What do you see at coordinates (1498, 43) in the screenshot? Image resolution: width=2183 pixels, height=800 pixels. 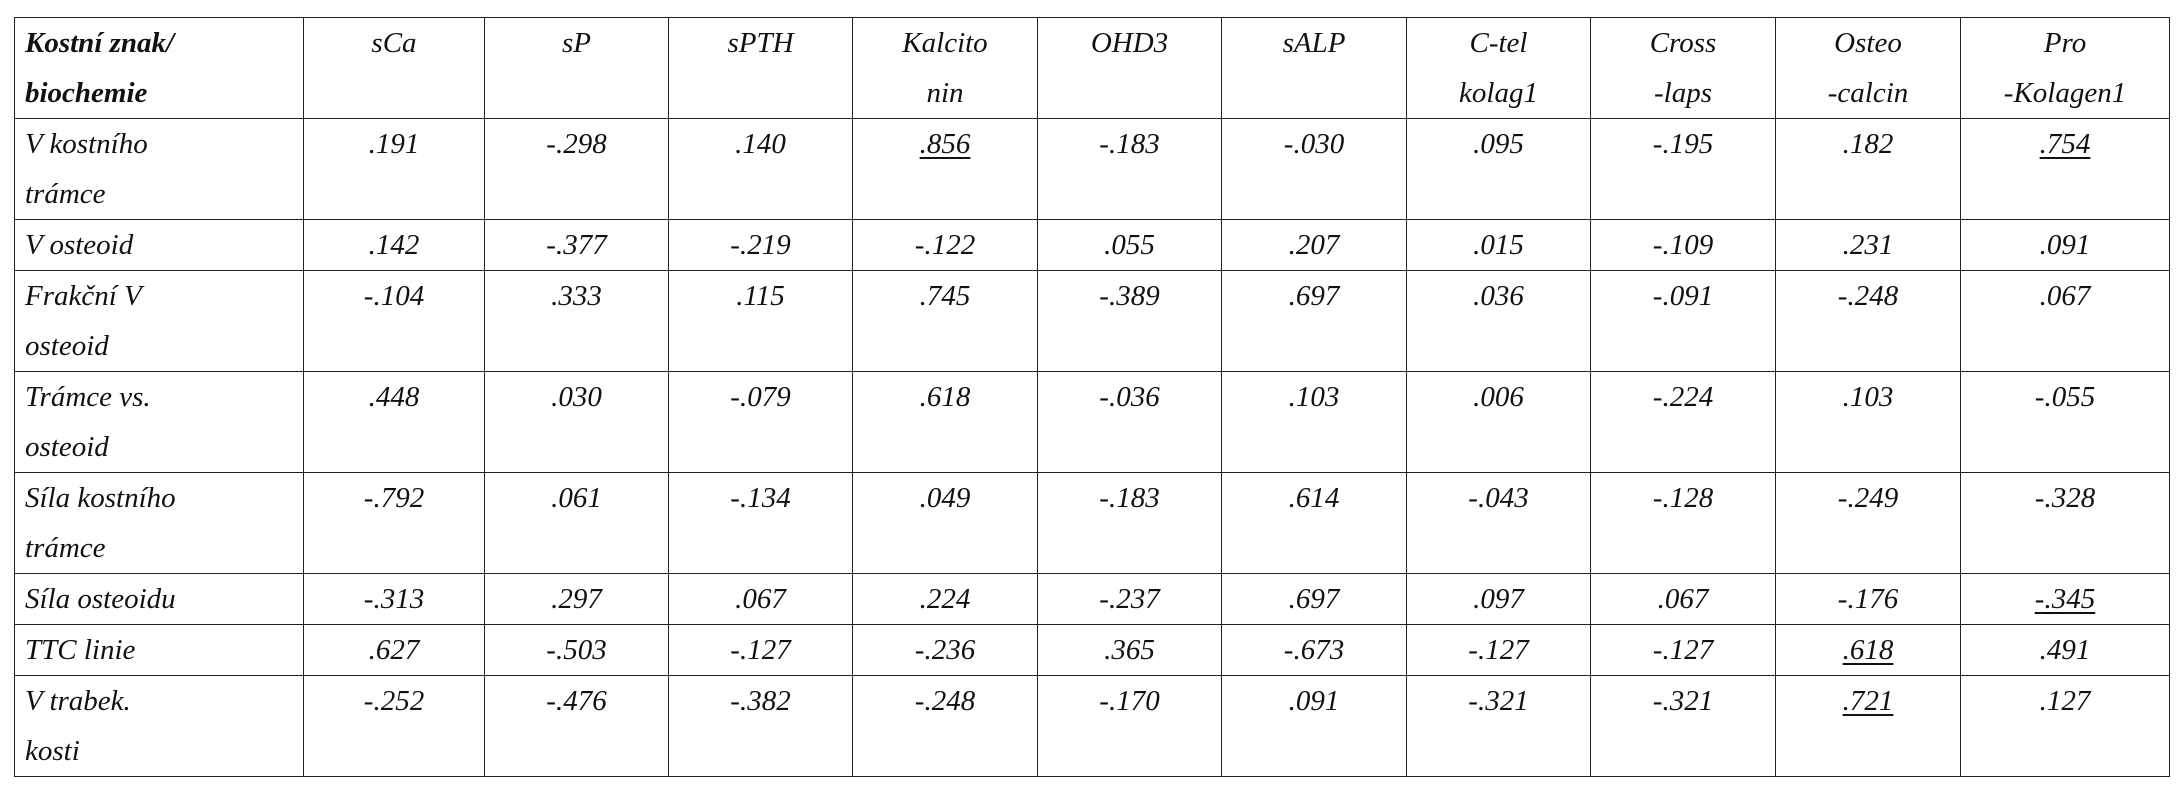 I see `cell-line: C-tel` at bounding box center [1498, 43].